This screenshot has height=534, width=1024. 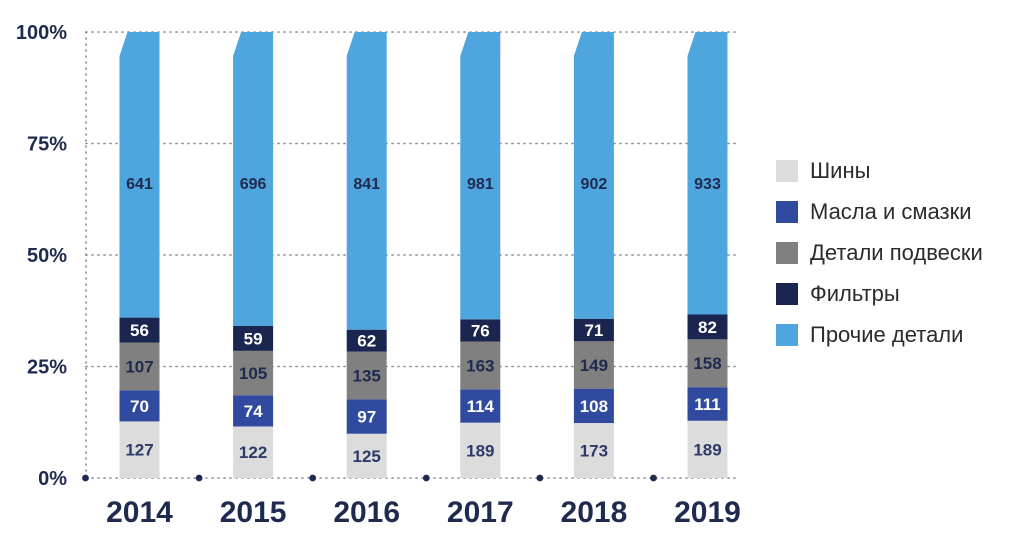 I want to click on x-tick-label: 2016, so click(x=366, y=512).